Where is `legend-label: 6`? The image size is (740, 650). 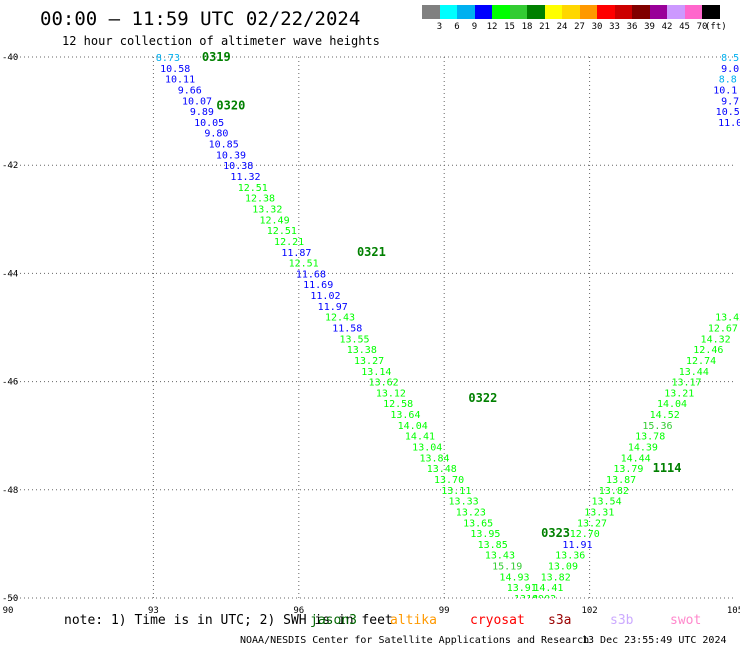 legend-label: 6 is located at coordinates (457, 27).